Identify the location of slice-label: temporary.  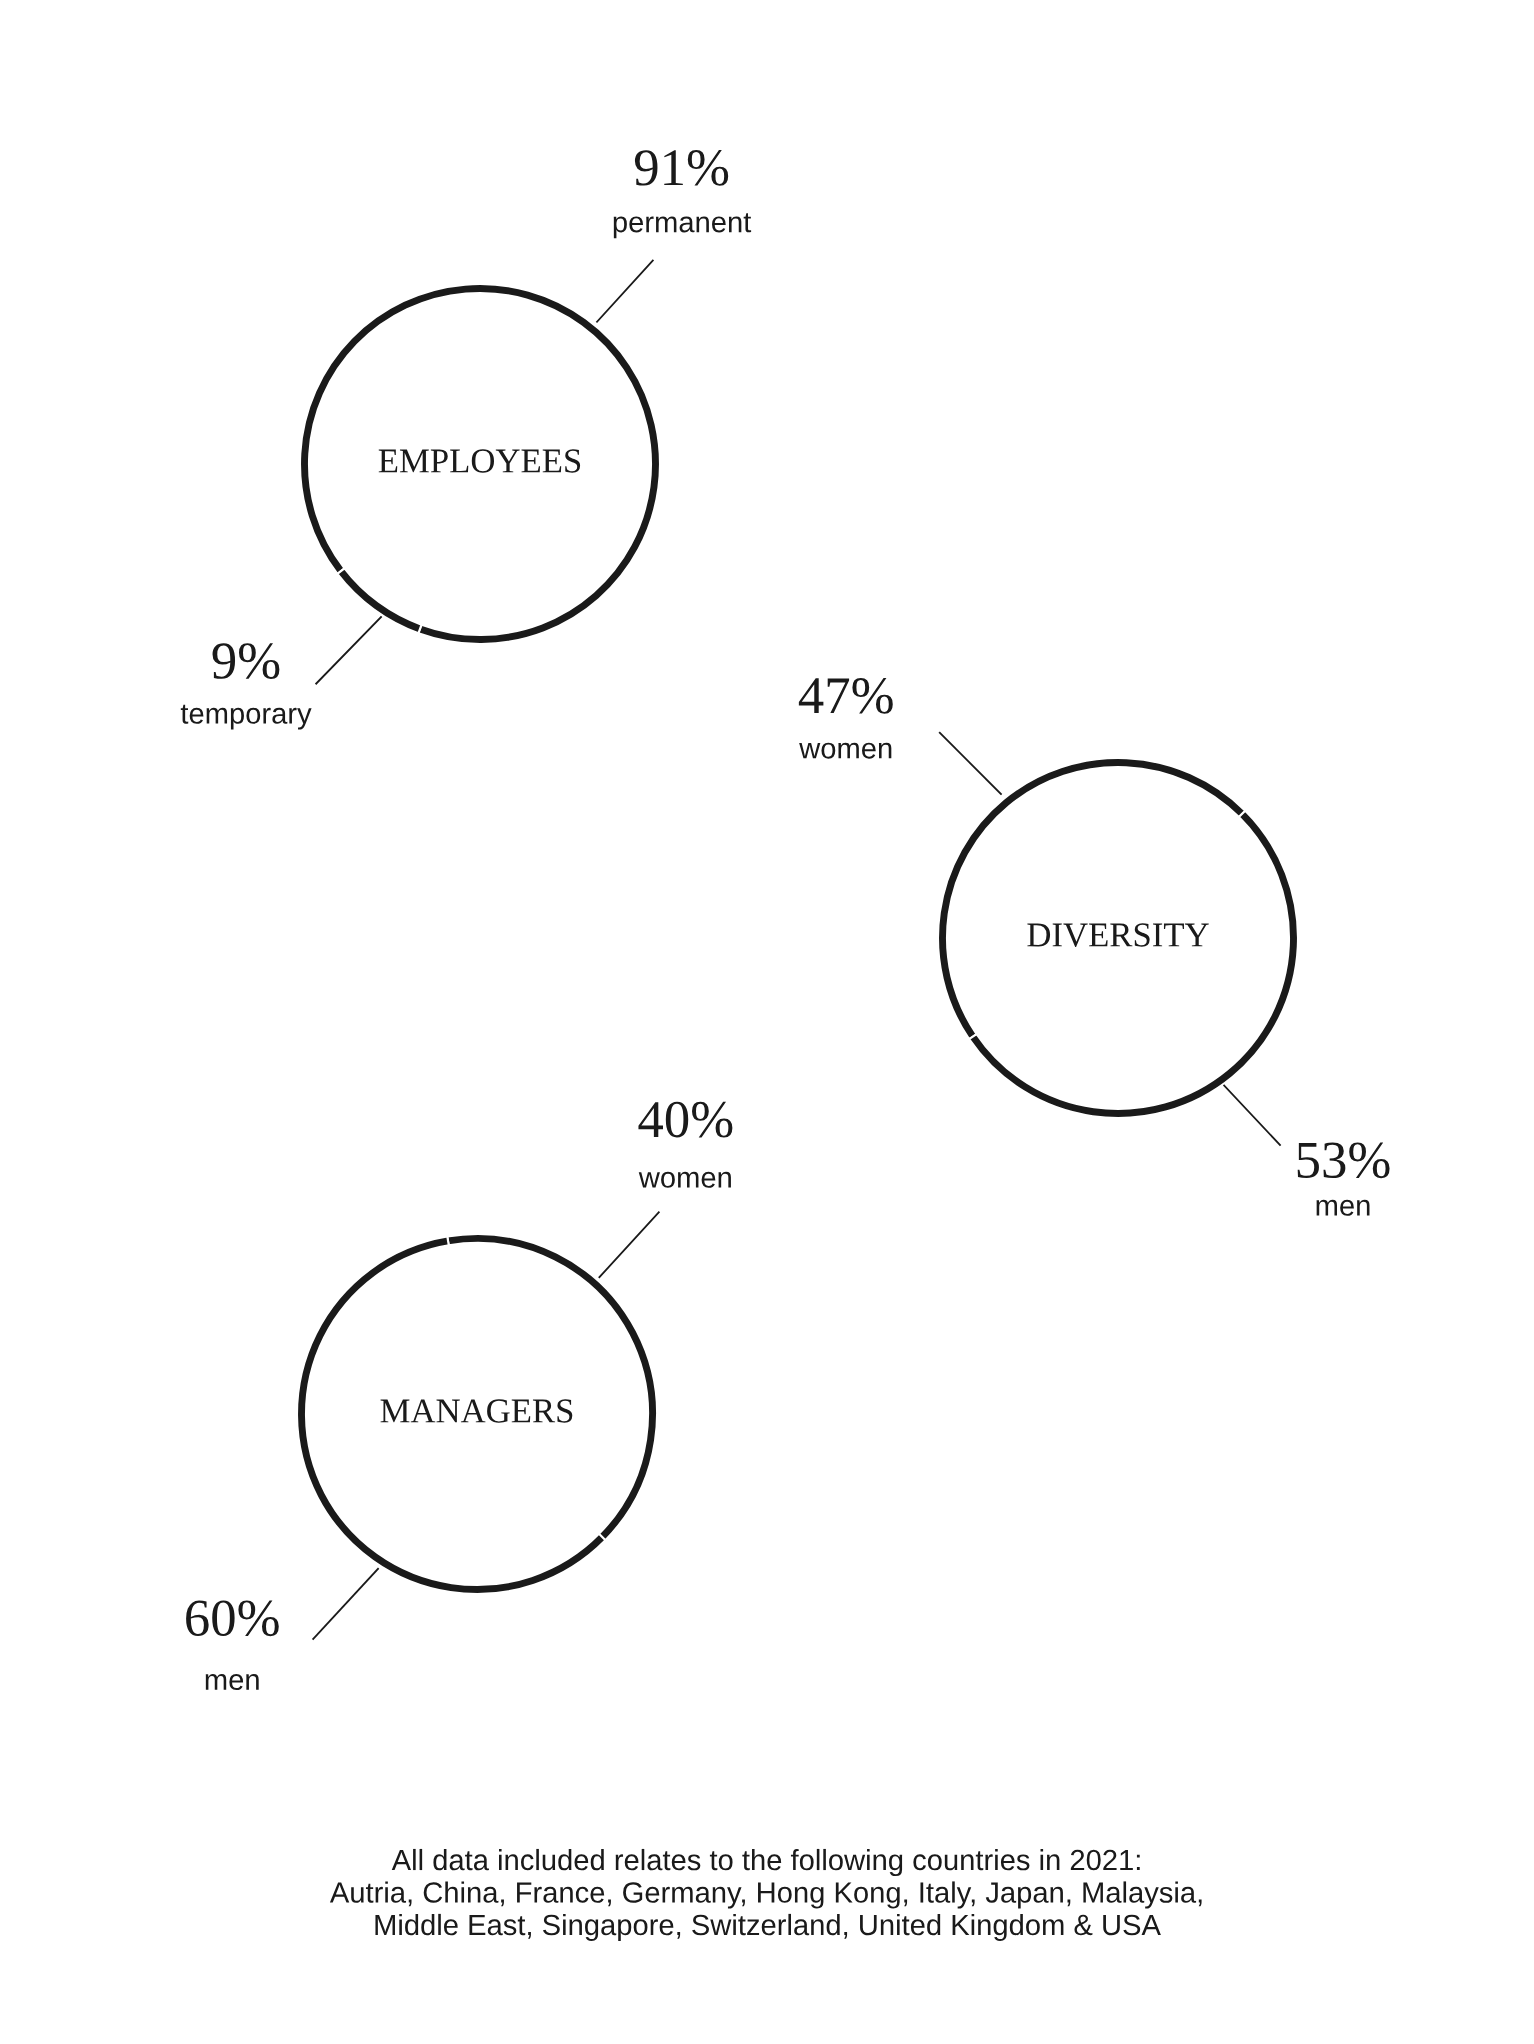
(246, 717).